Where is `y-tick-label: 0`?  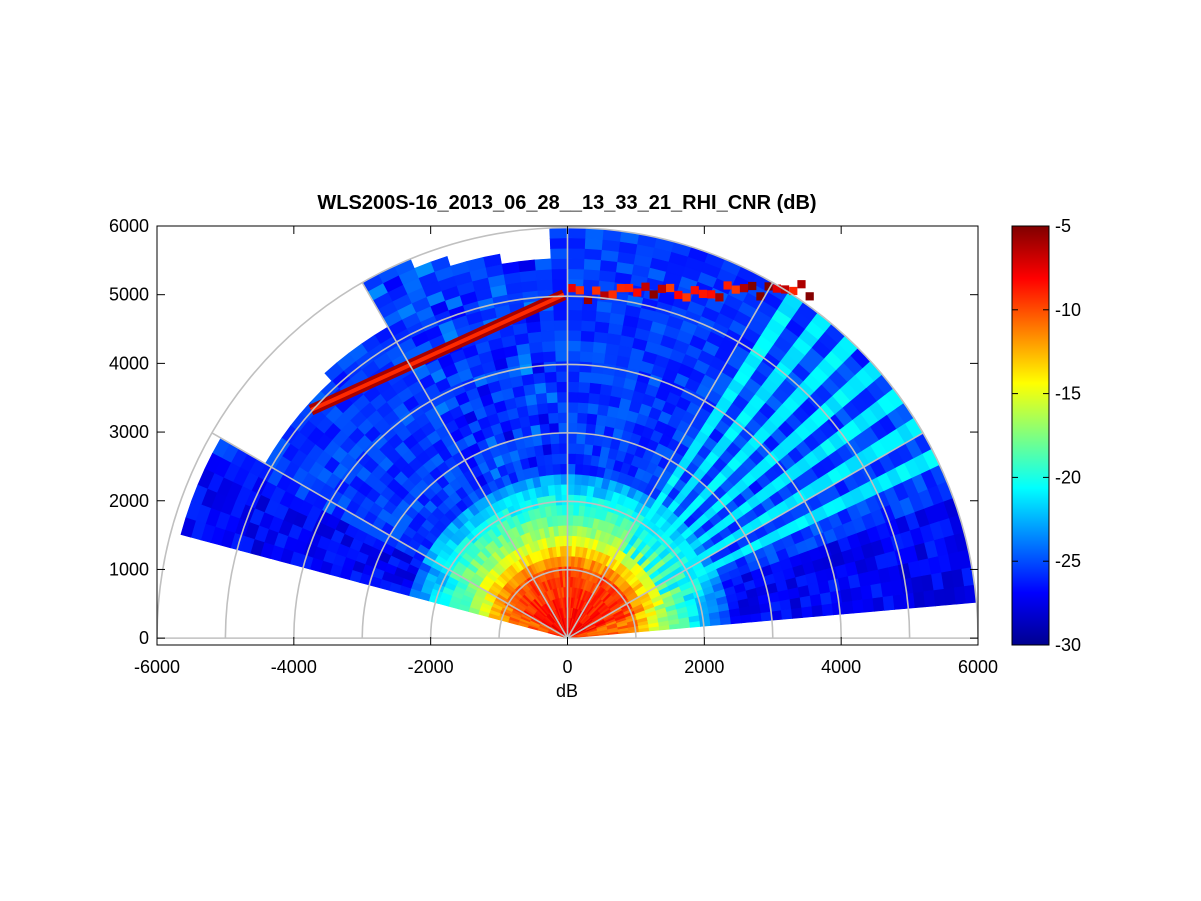 y-tick-label: 0 is located at coordinates (144, 638).